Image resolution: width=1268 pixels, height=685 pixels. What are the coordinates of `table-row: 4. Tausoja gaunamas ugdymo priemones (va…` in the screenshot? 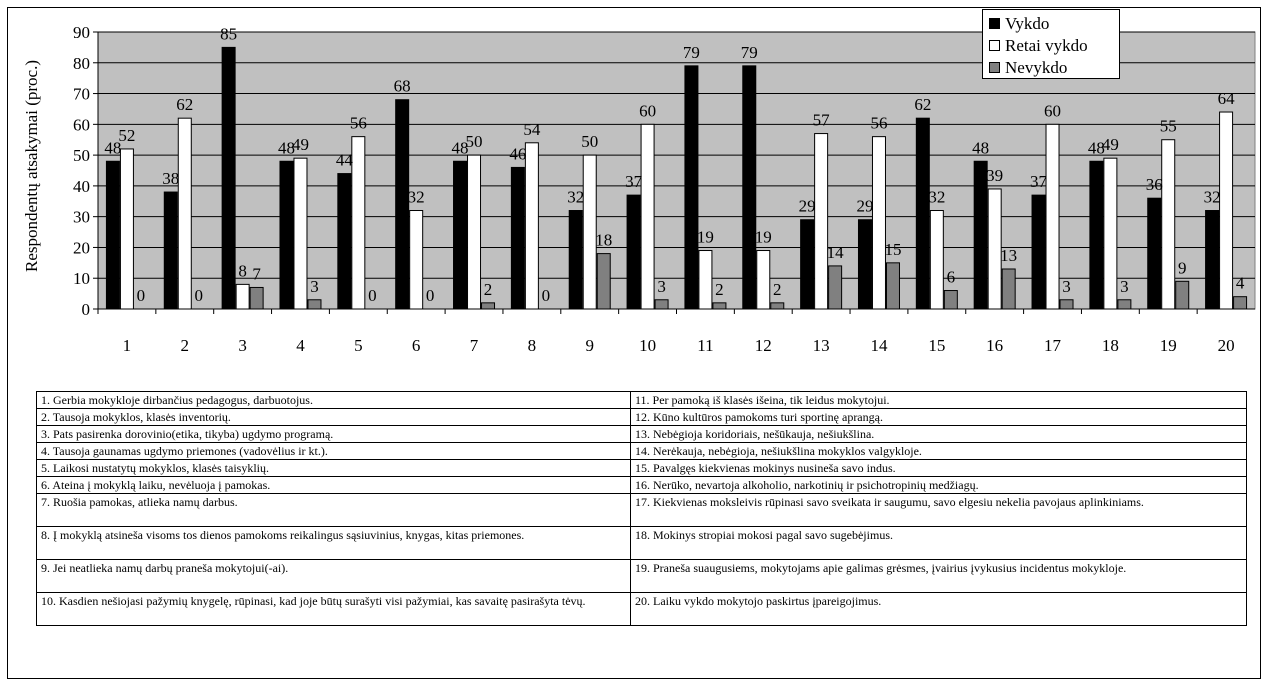 It's located at (641, 451).